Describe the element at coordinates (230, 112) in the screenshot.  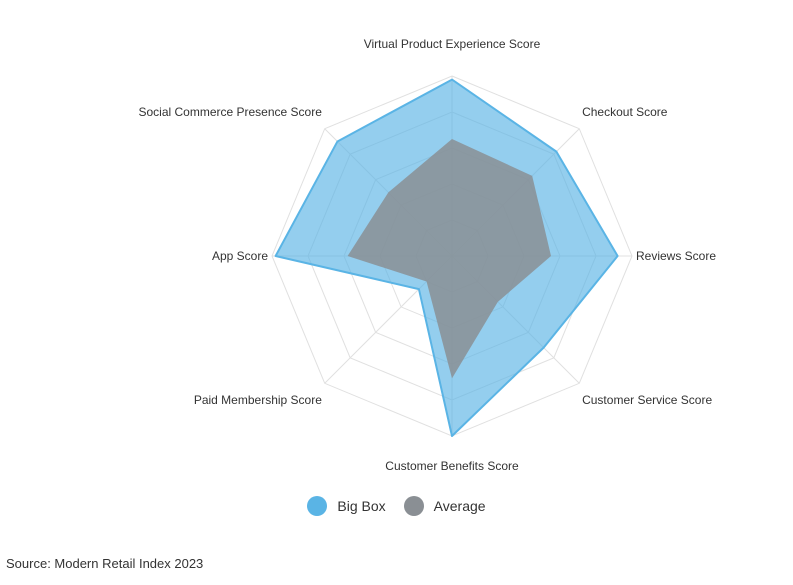
I see `axis-label-social-commerce-presence-score: Social Commerce Presence Score` at that location.